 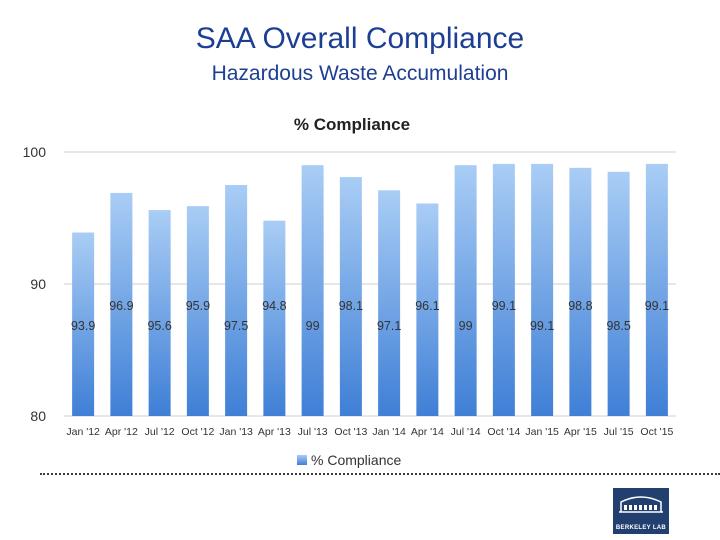 What do you see at coordinates (197, 432) in the screenshot?
I see `x-tick-label: Oct '12` at bounding box center [197, 432].